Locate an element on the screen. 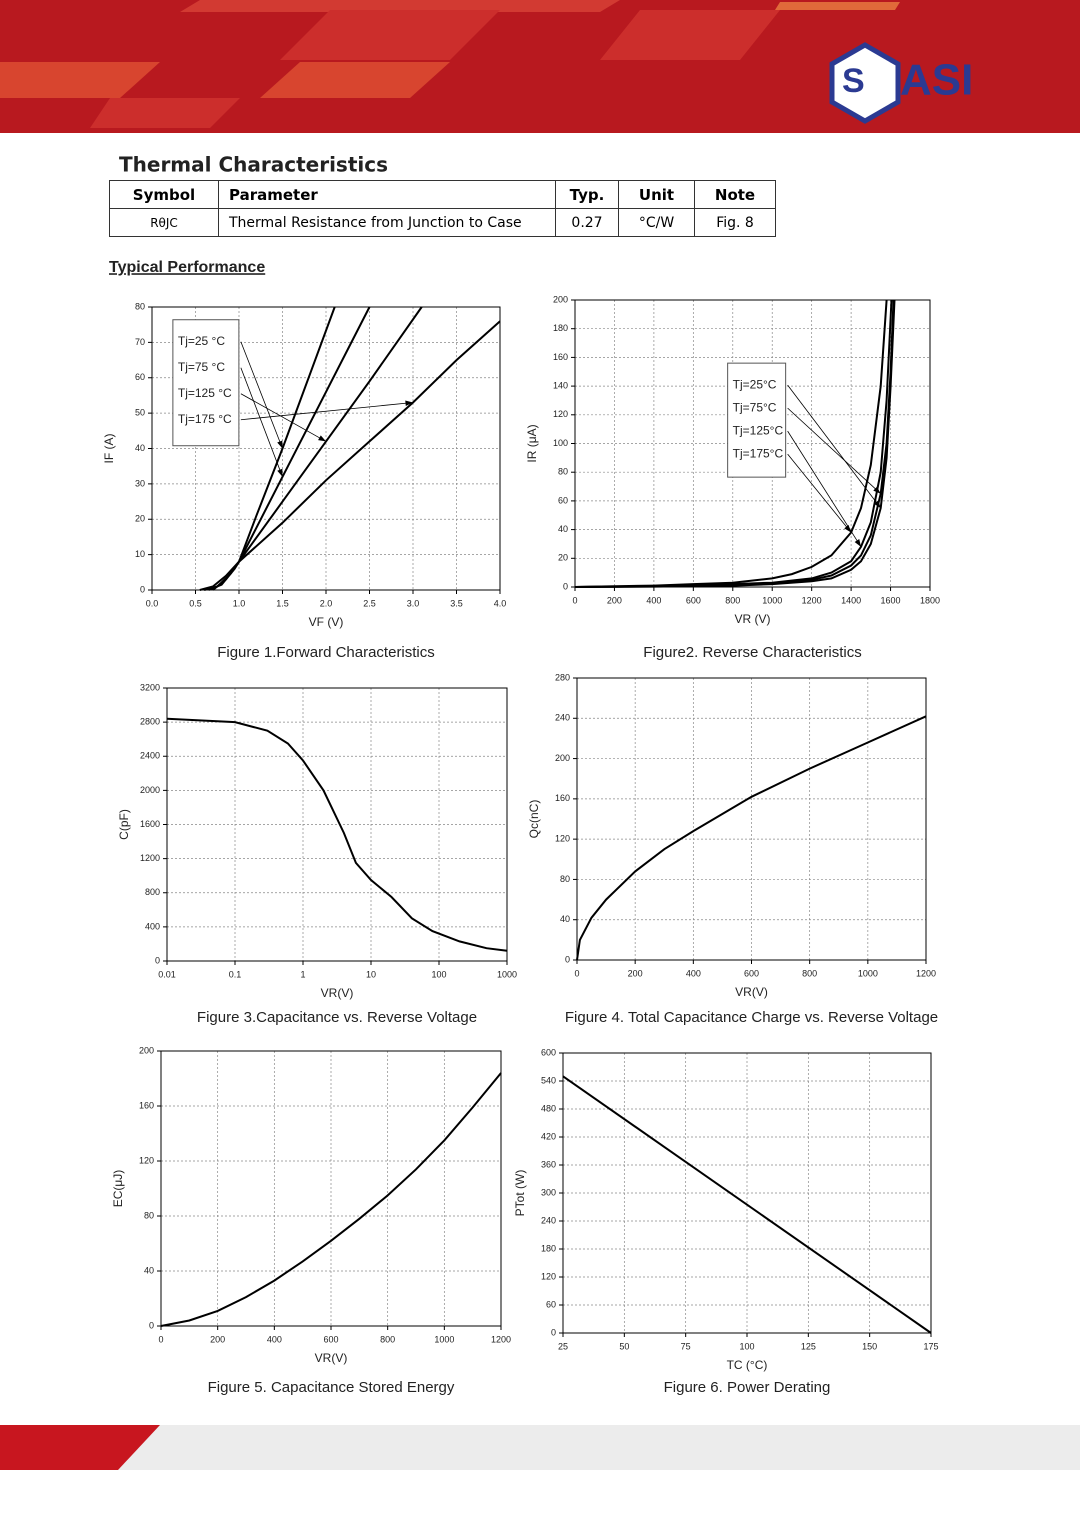 This screenshot has height=1515, width=1080. y-tick-label: 1600 is located at coordinates (150, 824).